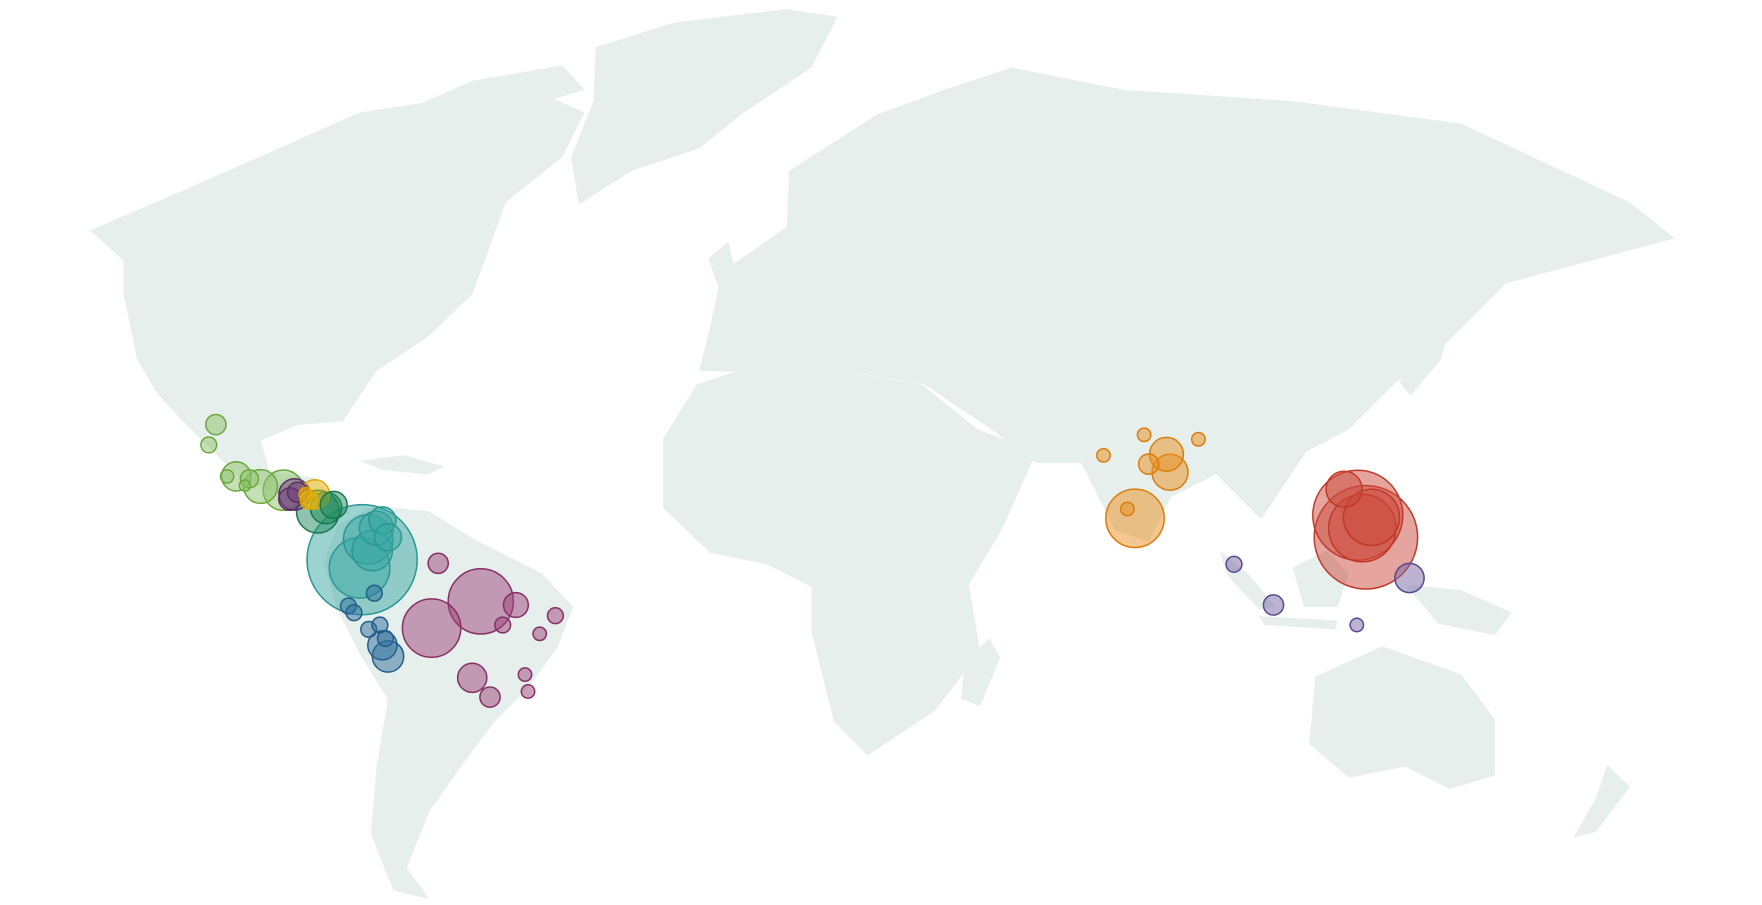  I want to click on land-africa, so click(850, 558).